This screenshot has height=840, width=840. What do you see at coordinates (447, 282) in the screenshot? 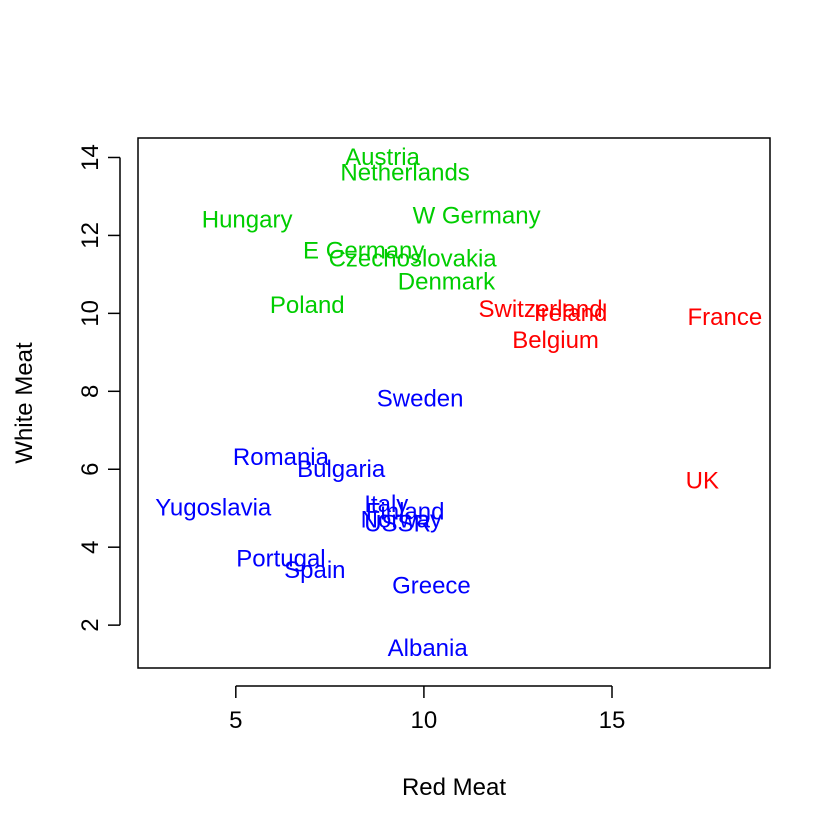
I see `point-label-denmark: Denmark` at bounding box center [447, 282].